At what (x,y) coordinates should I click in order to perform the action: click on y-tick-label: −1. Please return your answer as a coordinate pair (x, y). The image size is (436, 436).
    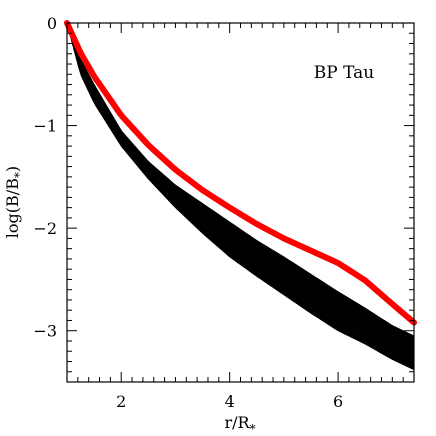
    Looking at the image, I should click on (45, 126).